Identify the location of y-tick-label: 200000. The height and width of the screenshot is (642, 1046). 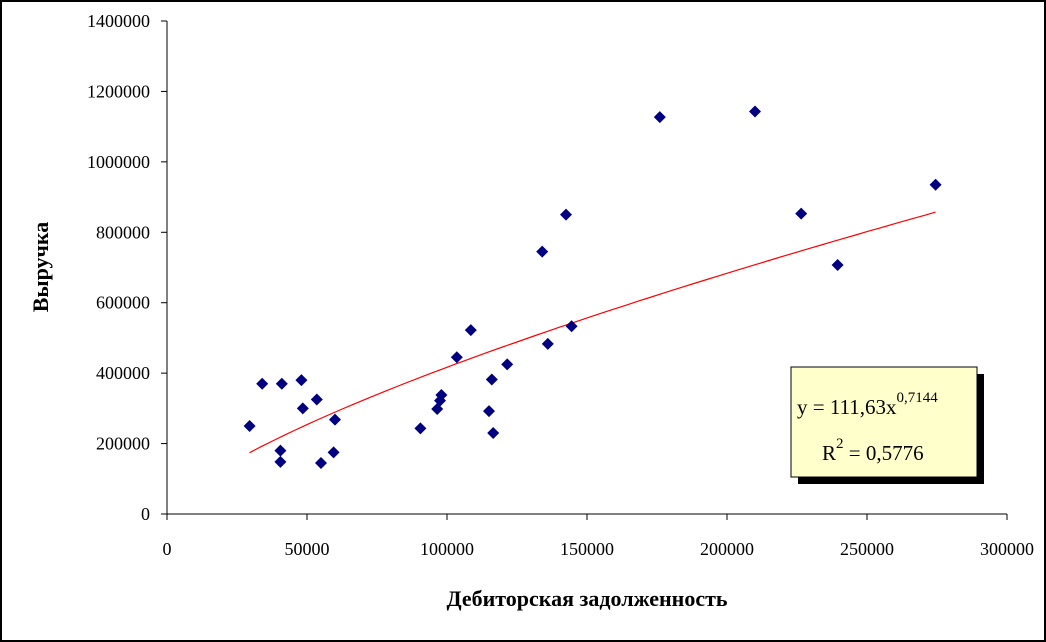
(123, 444).